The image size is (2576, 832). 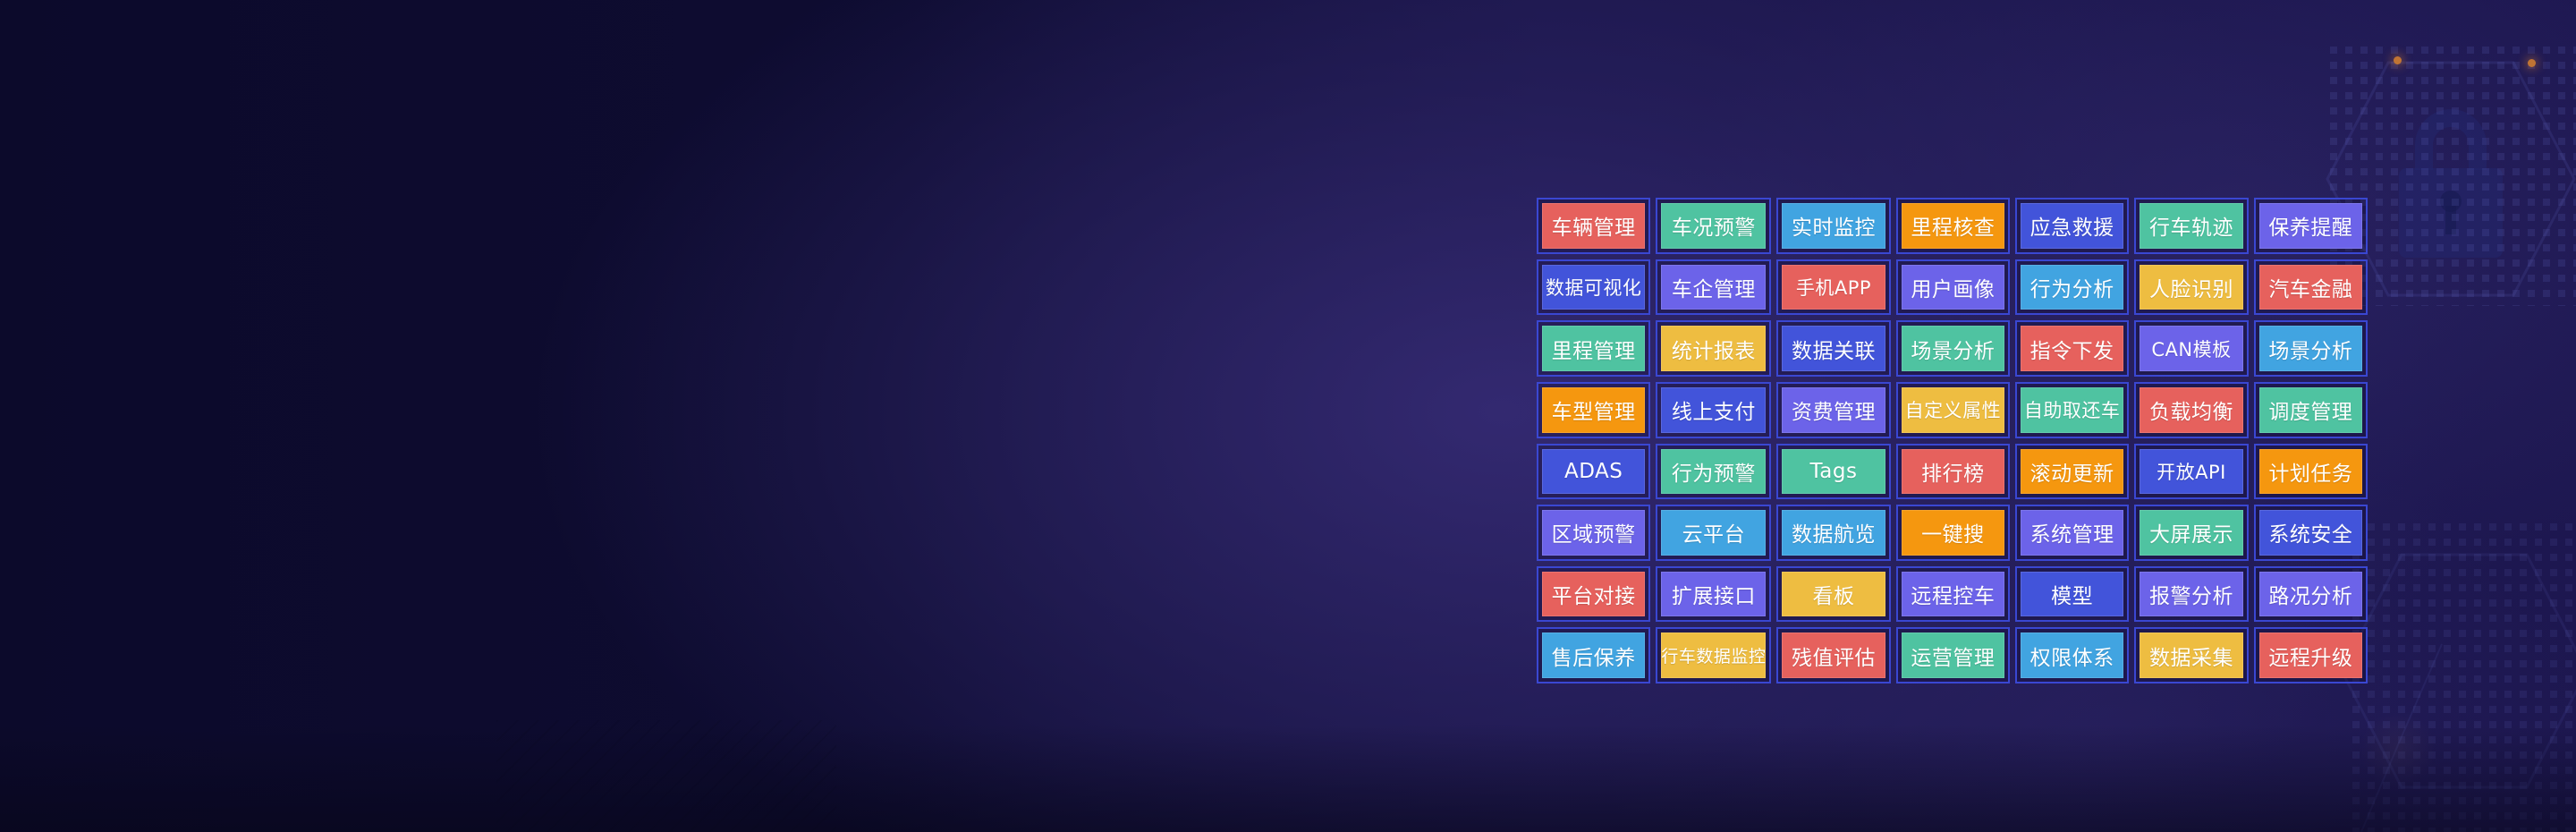 I want to click on feature-button: 车型管理, so click(x=1594, y=409).